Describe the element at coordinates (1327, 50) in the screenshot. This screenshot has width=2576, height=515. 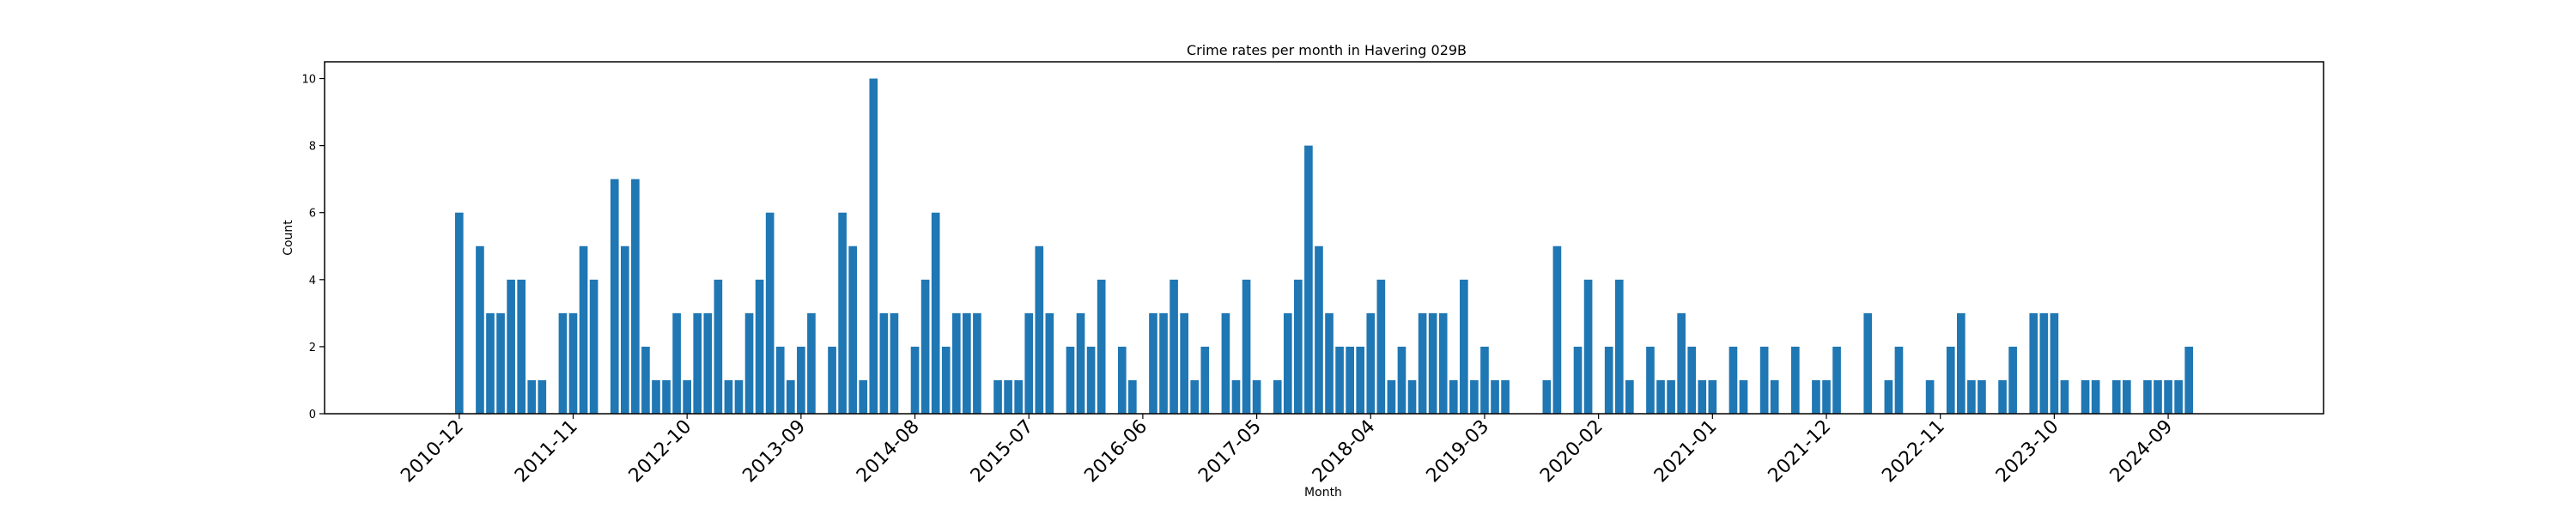
I see `chart-title: Crime rates per month in Havering 029B` at that location.